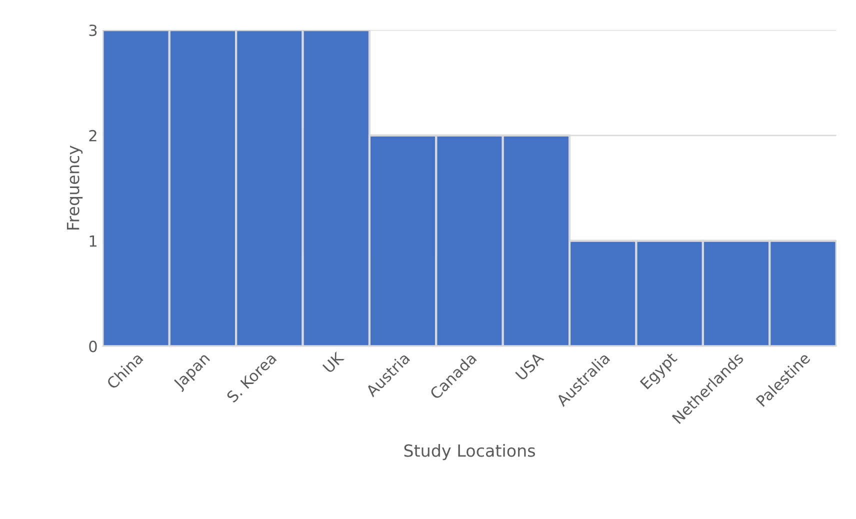 The width and height of the screenshot is (856, 519). I want to click on y-tick-label: 2, so click(92, 136).